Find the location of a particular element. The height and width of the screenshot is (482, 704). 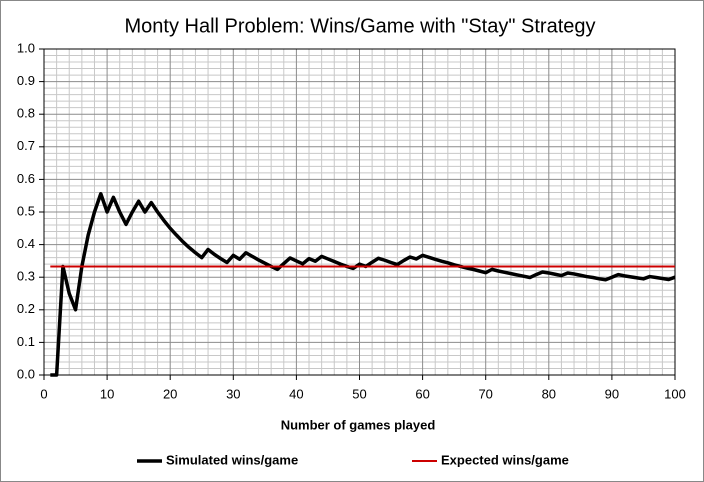

y-tick-label: 0.5 is located at coordinates (26, 210).